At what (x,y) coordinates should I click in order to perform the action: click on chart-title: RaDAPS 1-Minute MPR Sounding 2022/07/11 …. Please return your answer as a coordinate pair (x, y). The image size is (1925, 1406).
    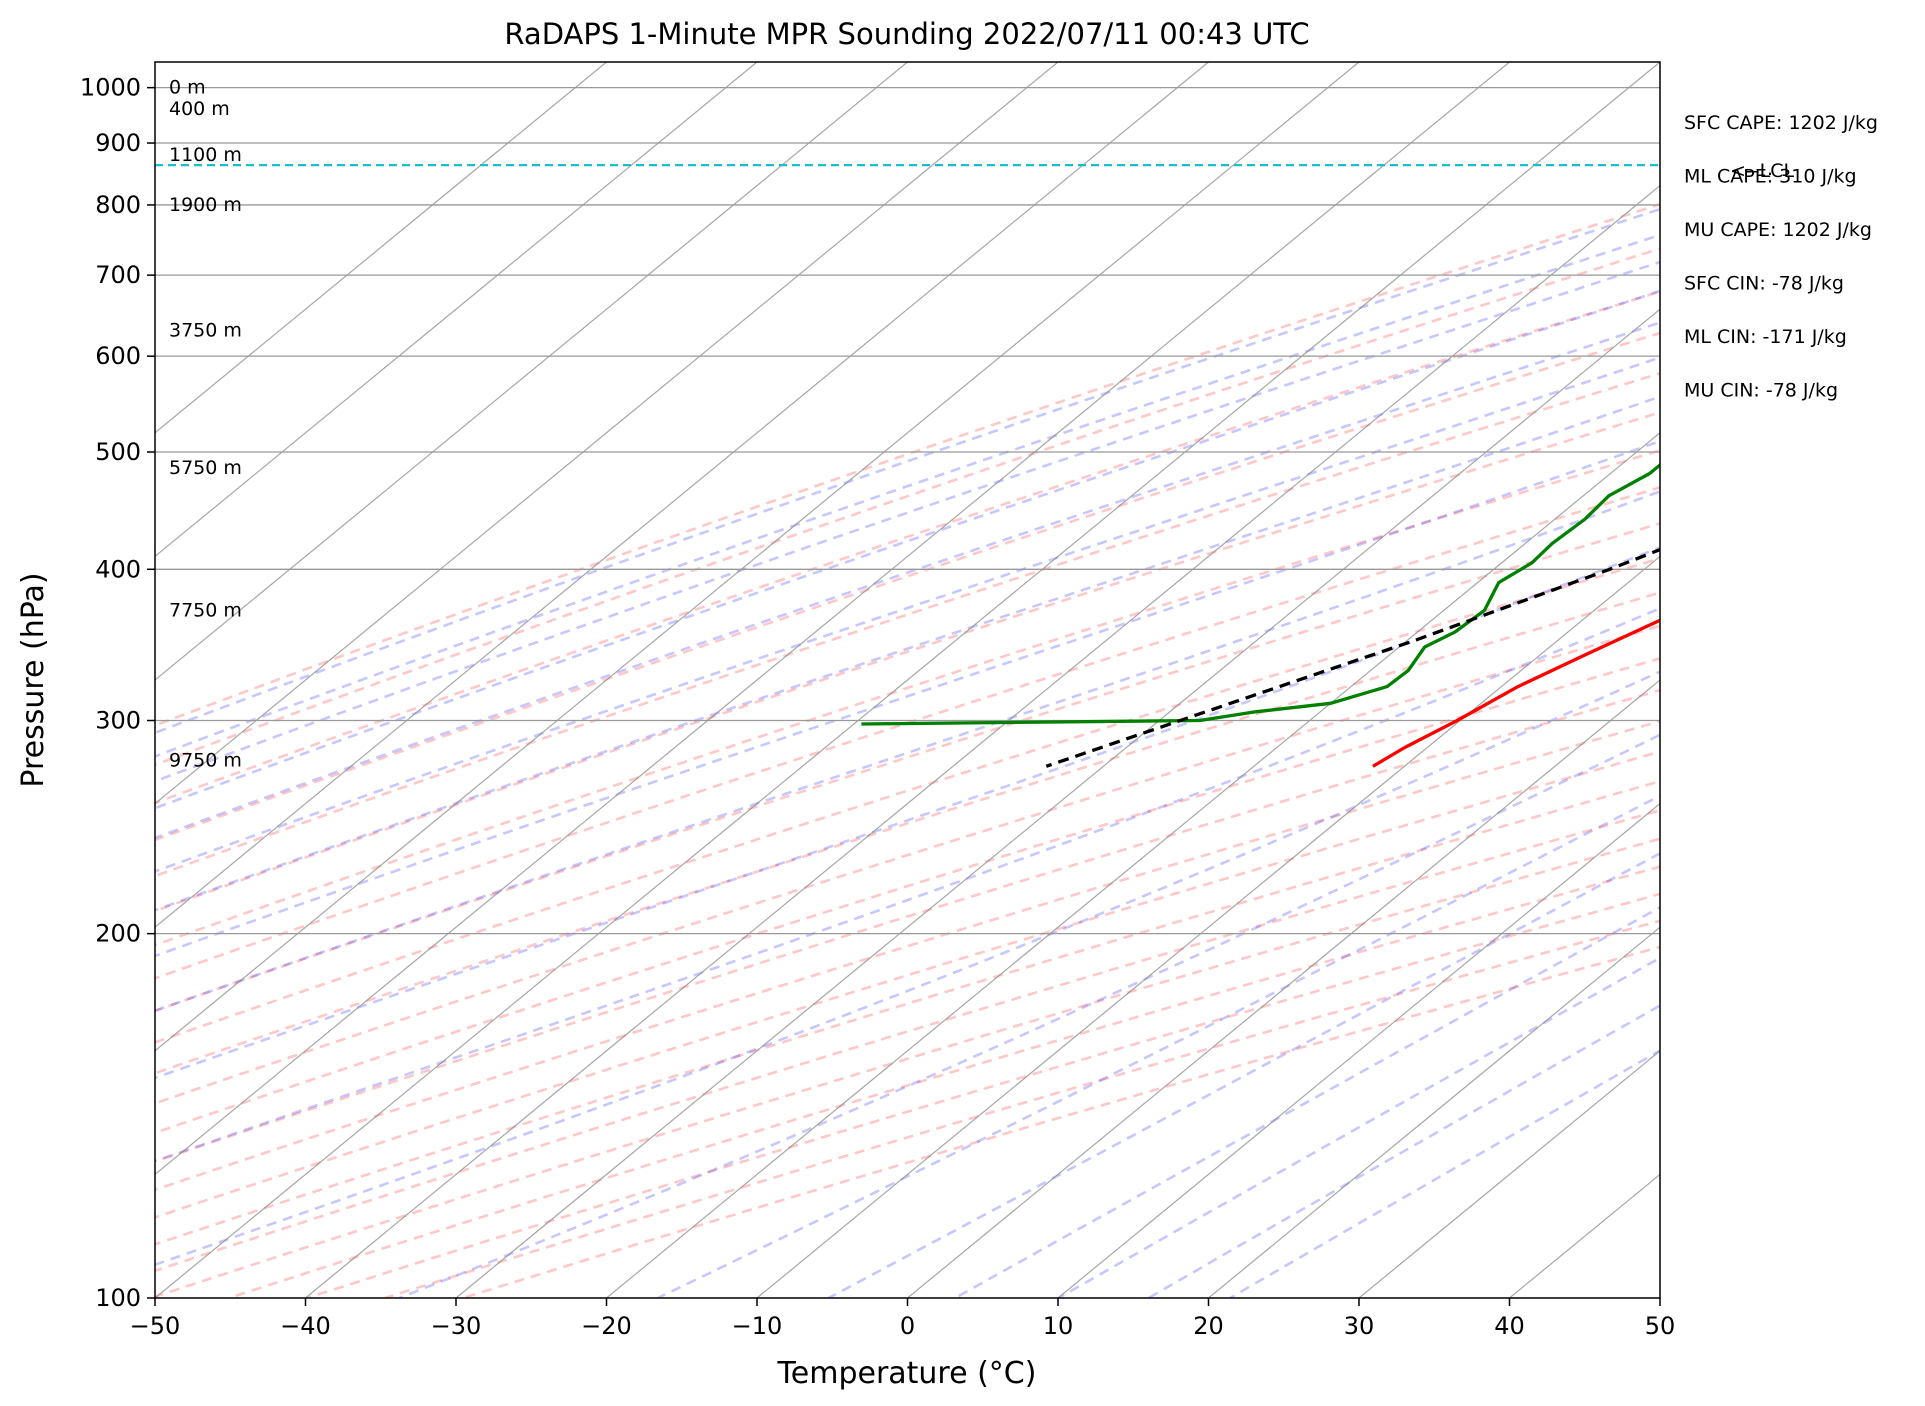
    Looking at the image, I should click on (906, 34).